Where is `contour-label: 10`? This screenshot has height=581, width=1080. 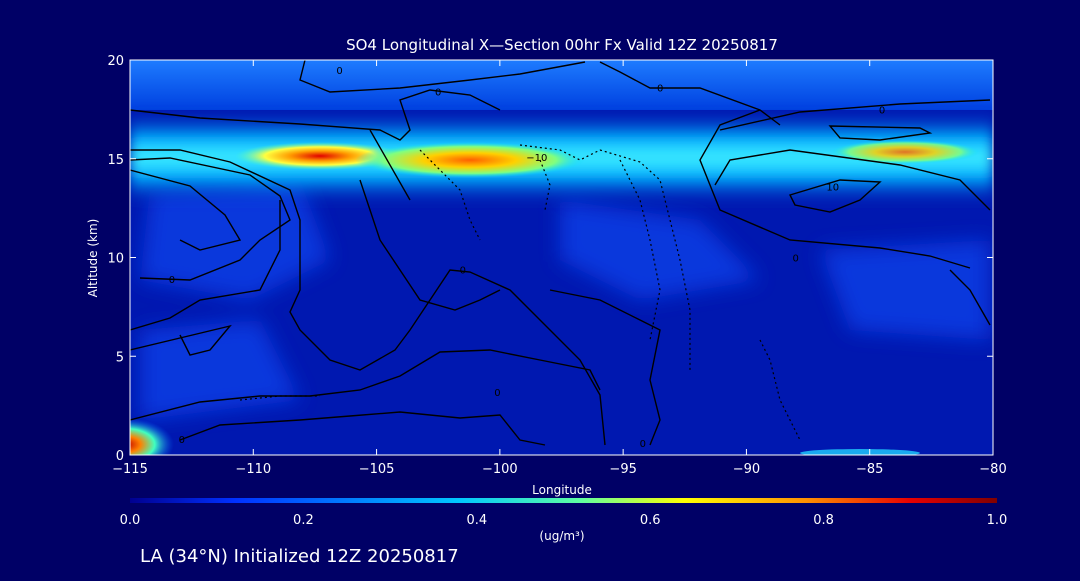
contour-label: 10 is located at coordinates (832, 187).